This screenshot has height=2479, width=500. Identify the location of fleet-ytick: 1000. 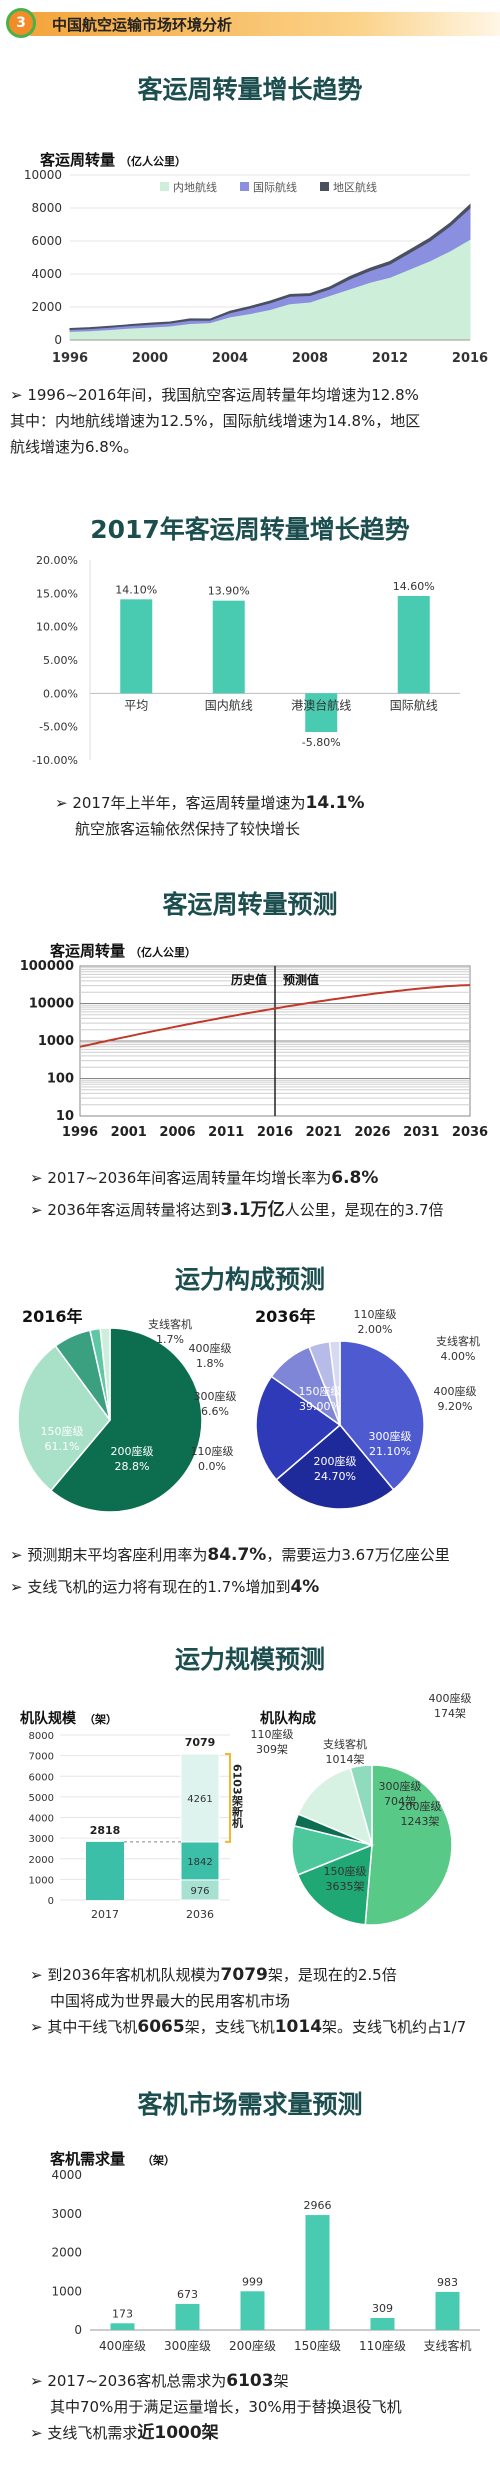
(41, 1880).